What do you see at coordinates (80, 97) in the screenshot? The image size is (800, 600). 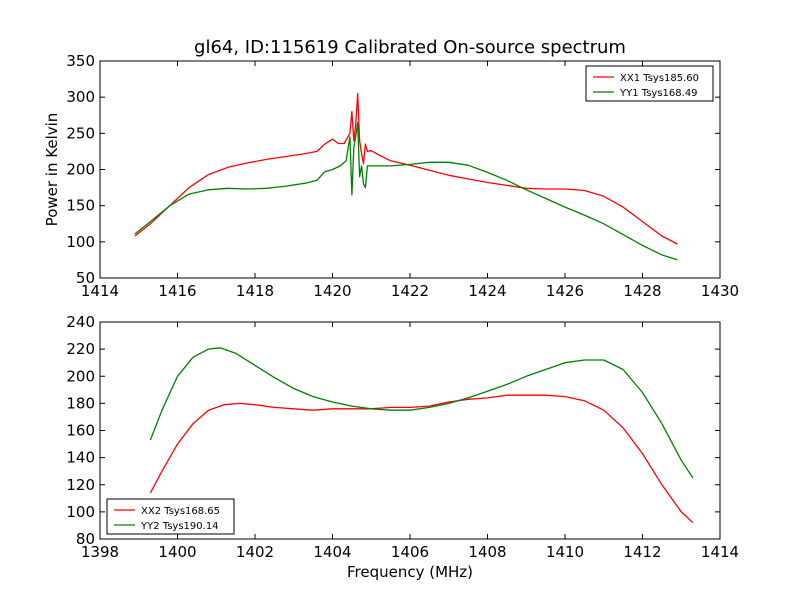 I see `y-tick-label: 300` at bounding box center [80, 97].